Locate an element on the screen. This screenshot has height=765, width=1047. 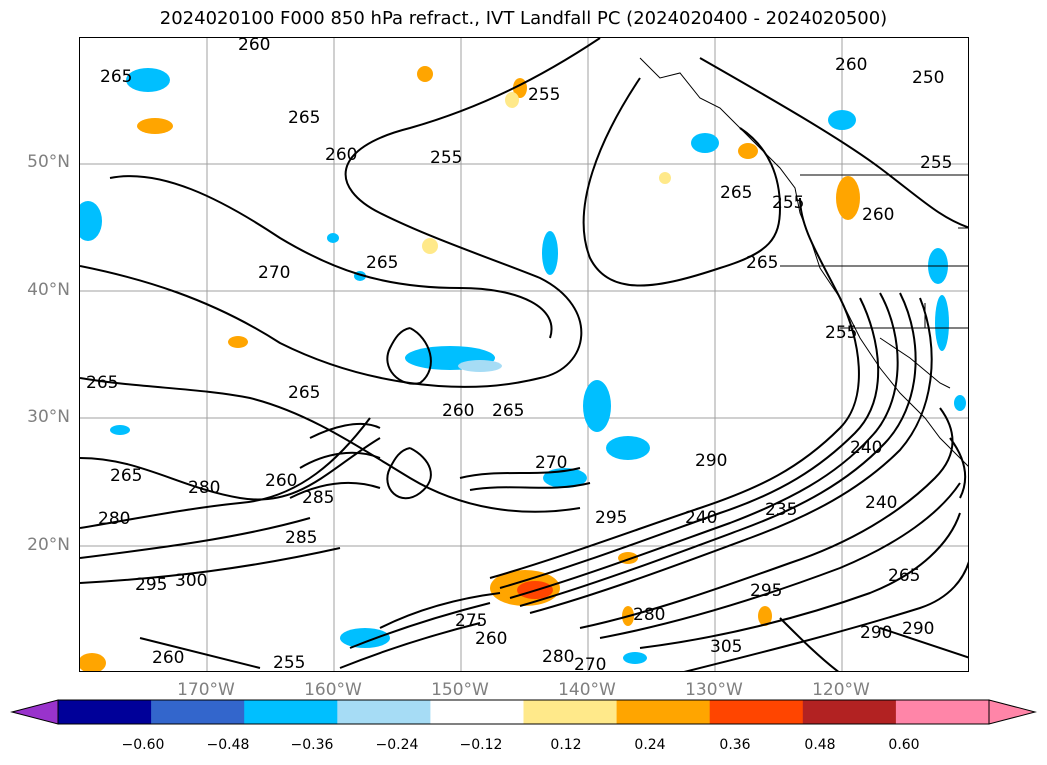
lon-label-120w: 120°W is located at coordinates (841, 690).